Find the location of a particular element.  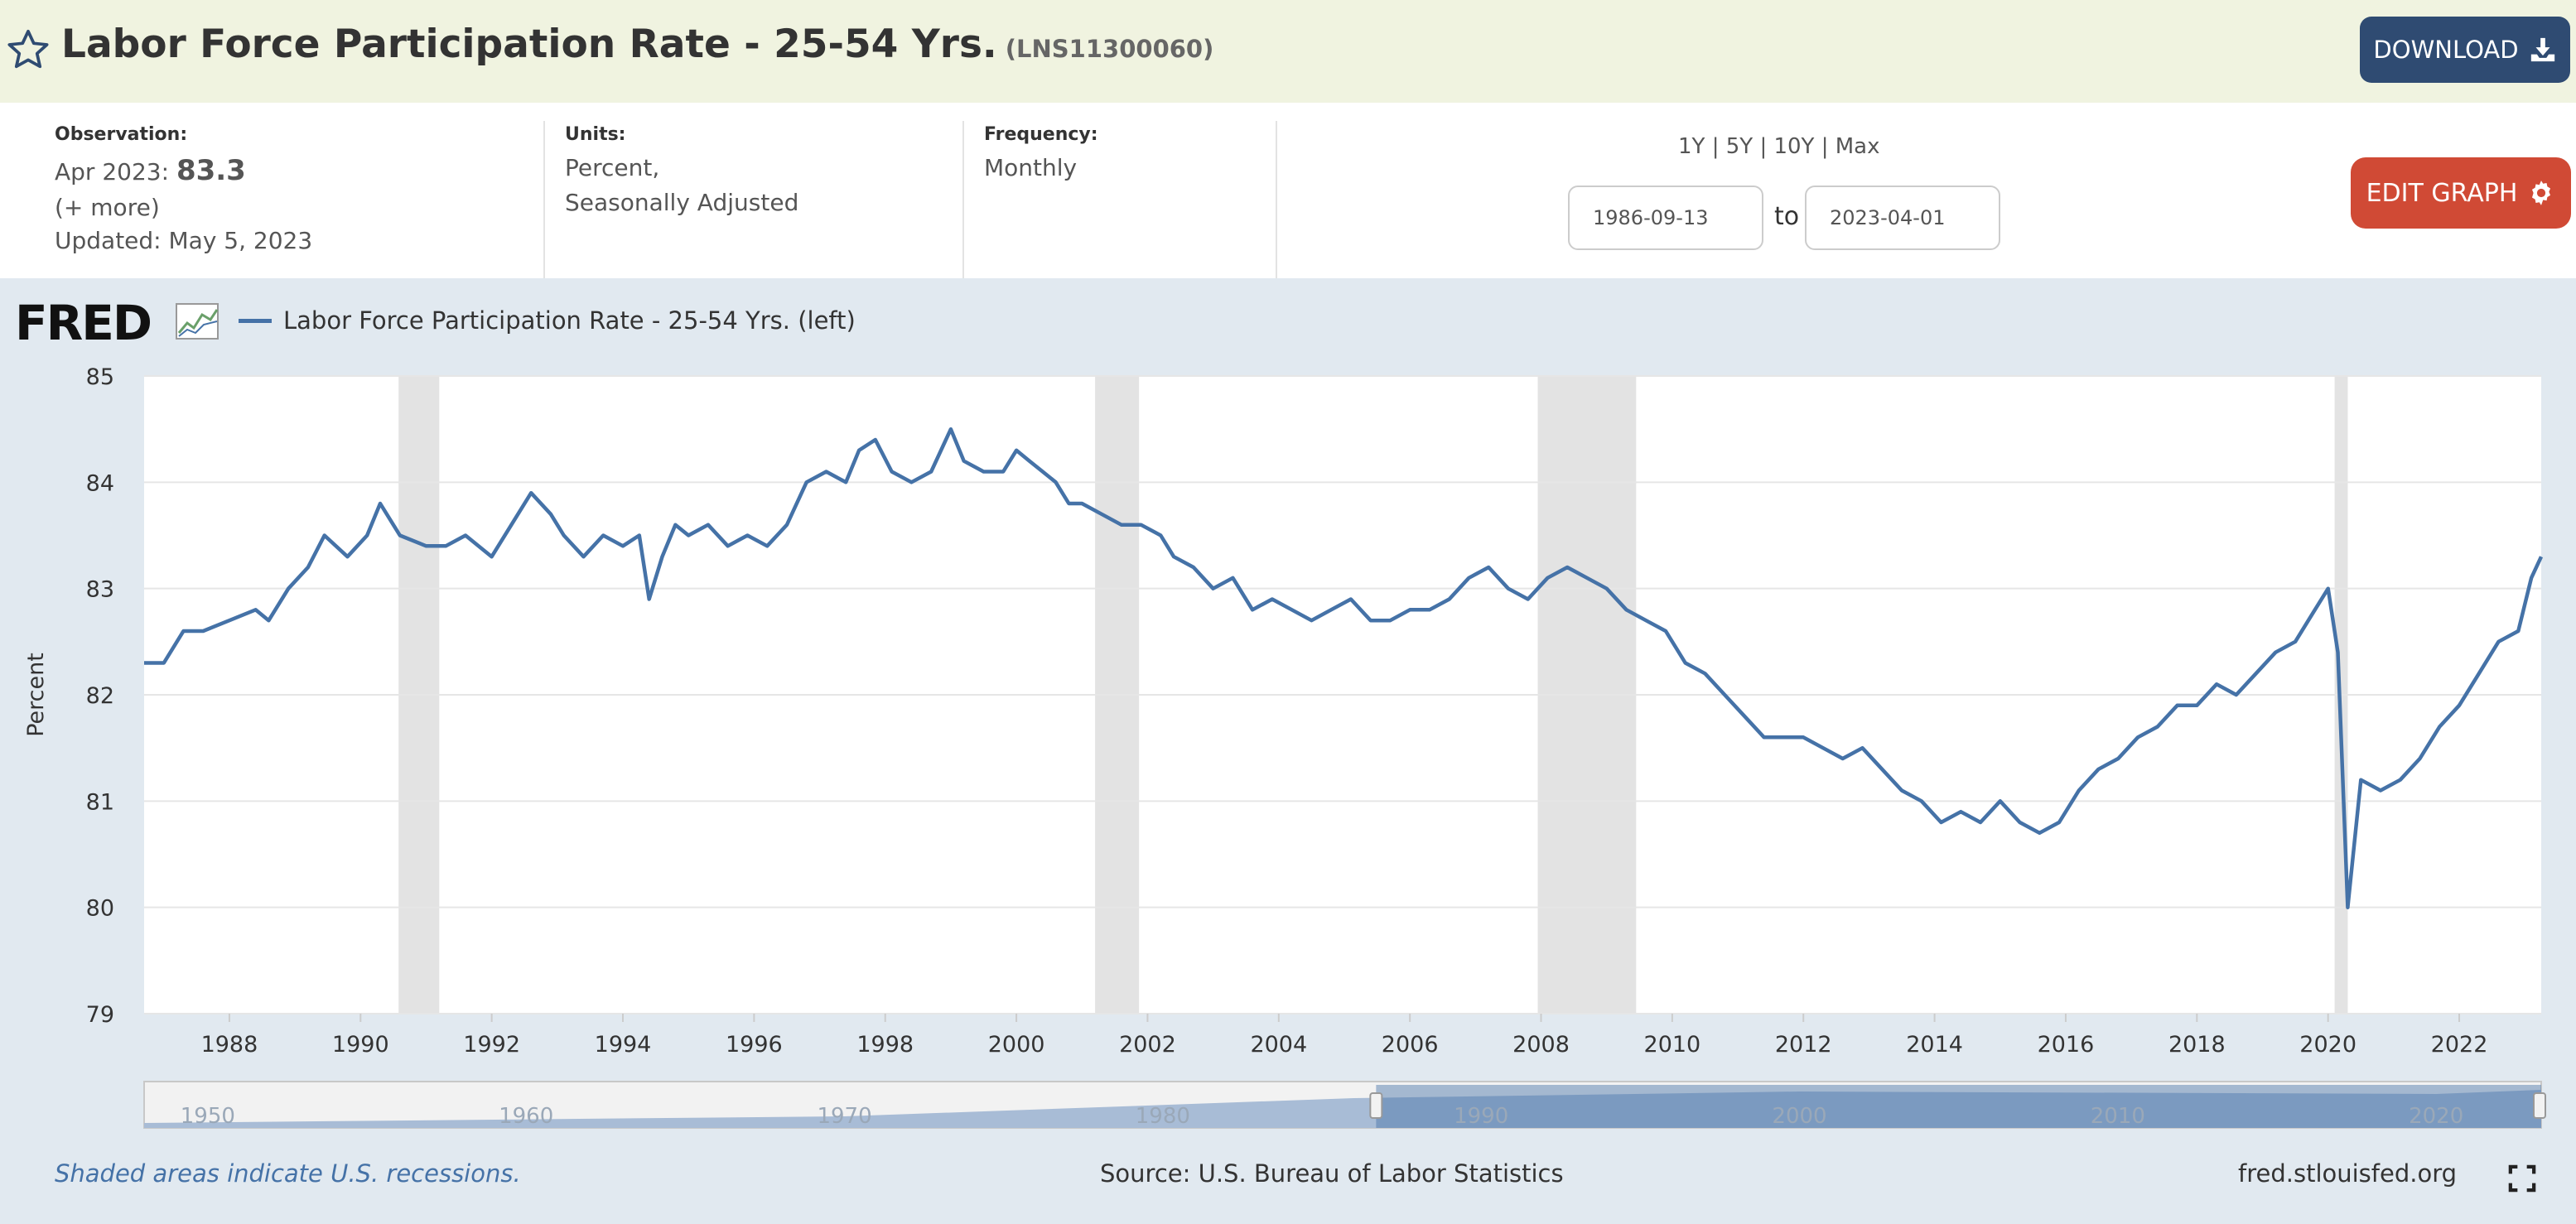

frequency-value: Monthly is located at coordinates (1031, 167).